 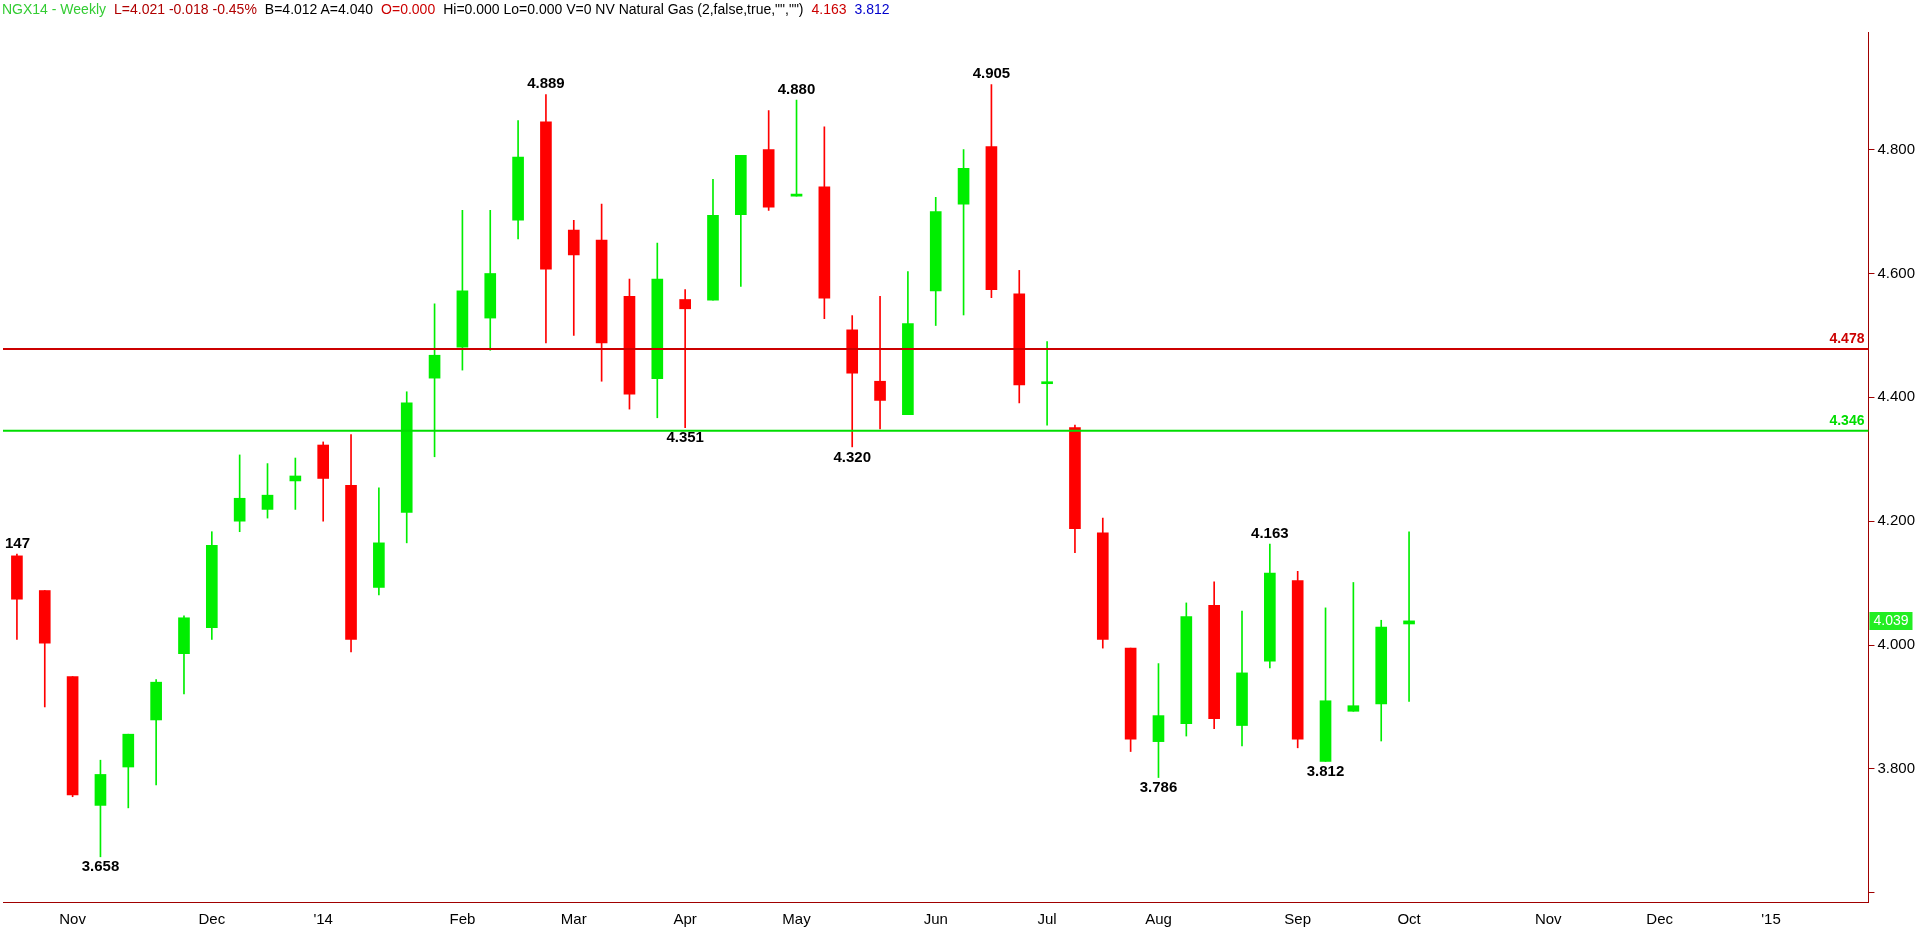 What do you see at coordinates (872, 9) in the screenshot?
I see `text: 3.812` at bounding box center [872, 9].